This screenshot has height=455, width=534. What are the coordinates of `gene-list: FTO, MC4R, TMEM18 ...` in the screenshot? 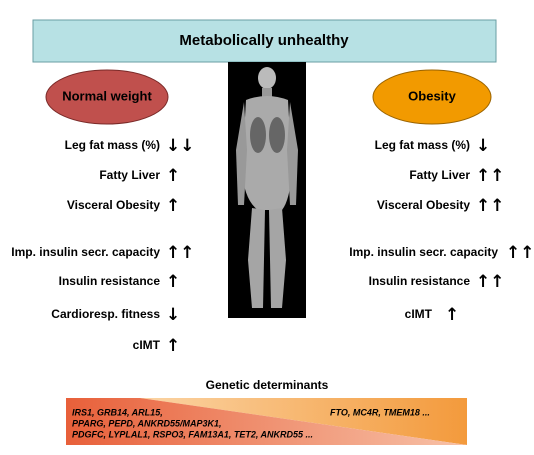 It's located at (380, 412).